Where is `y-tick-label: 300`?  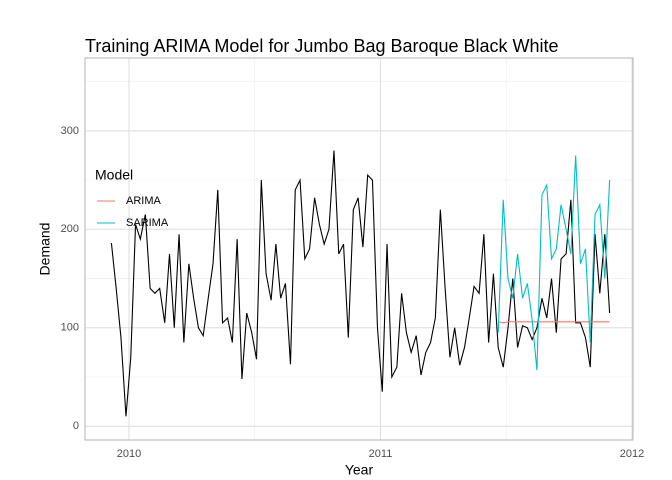
y-tick-label: 300 is located at coordinates (70, 131).